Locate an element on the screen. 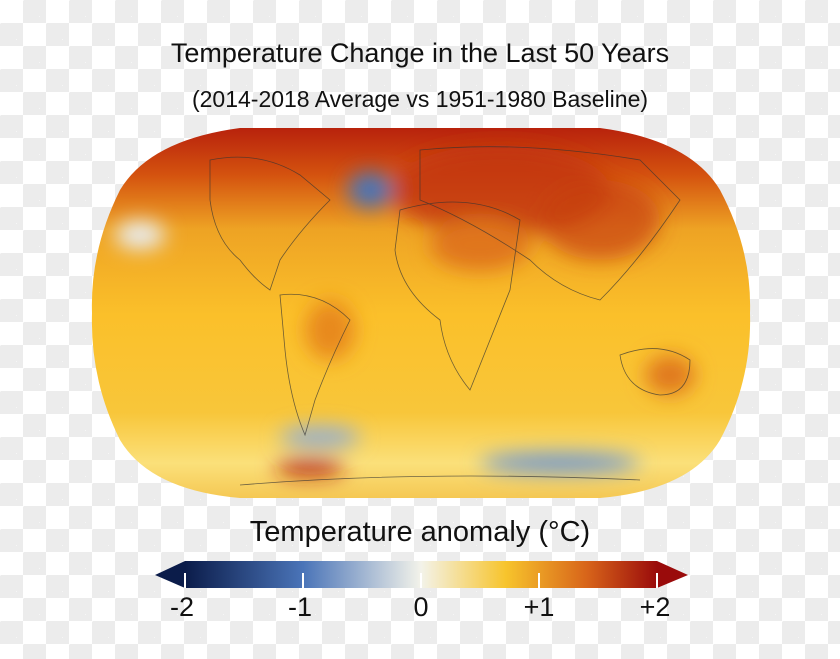  map-title: Temperature Change in the Last 50 Years is located at coordinates (420, 53).